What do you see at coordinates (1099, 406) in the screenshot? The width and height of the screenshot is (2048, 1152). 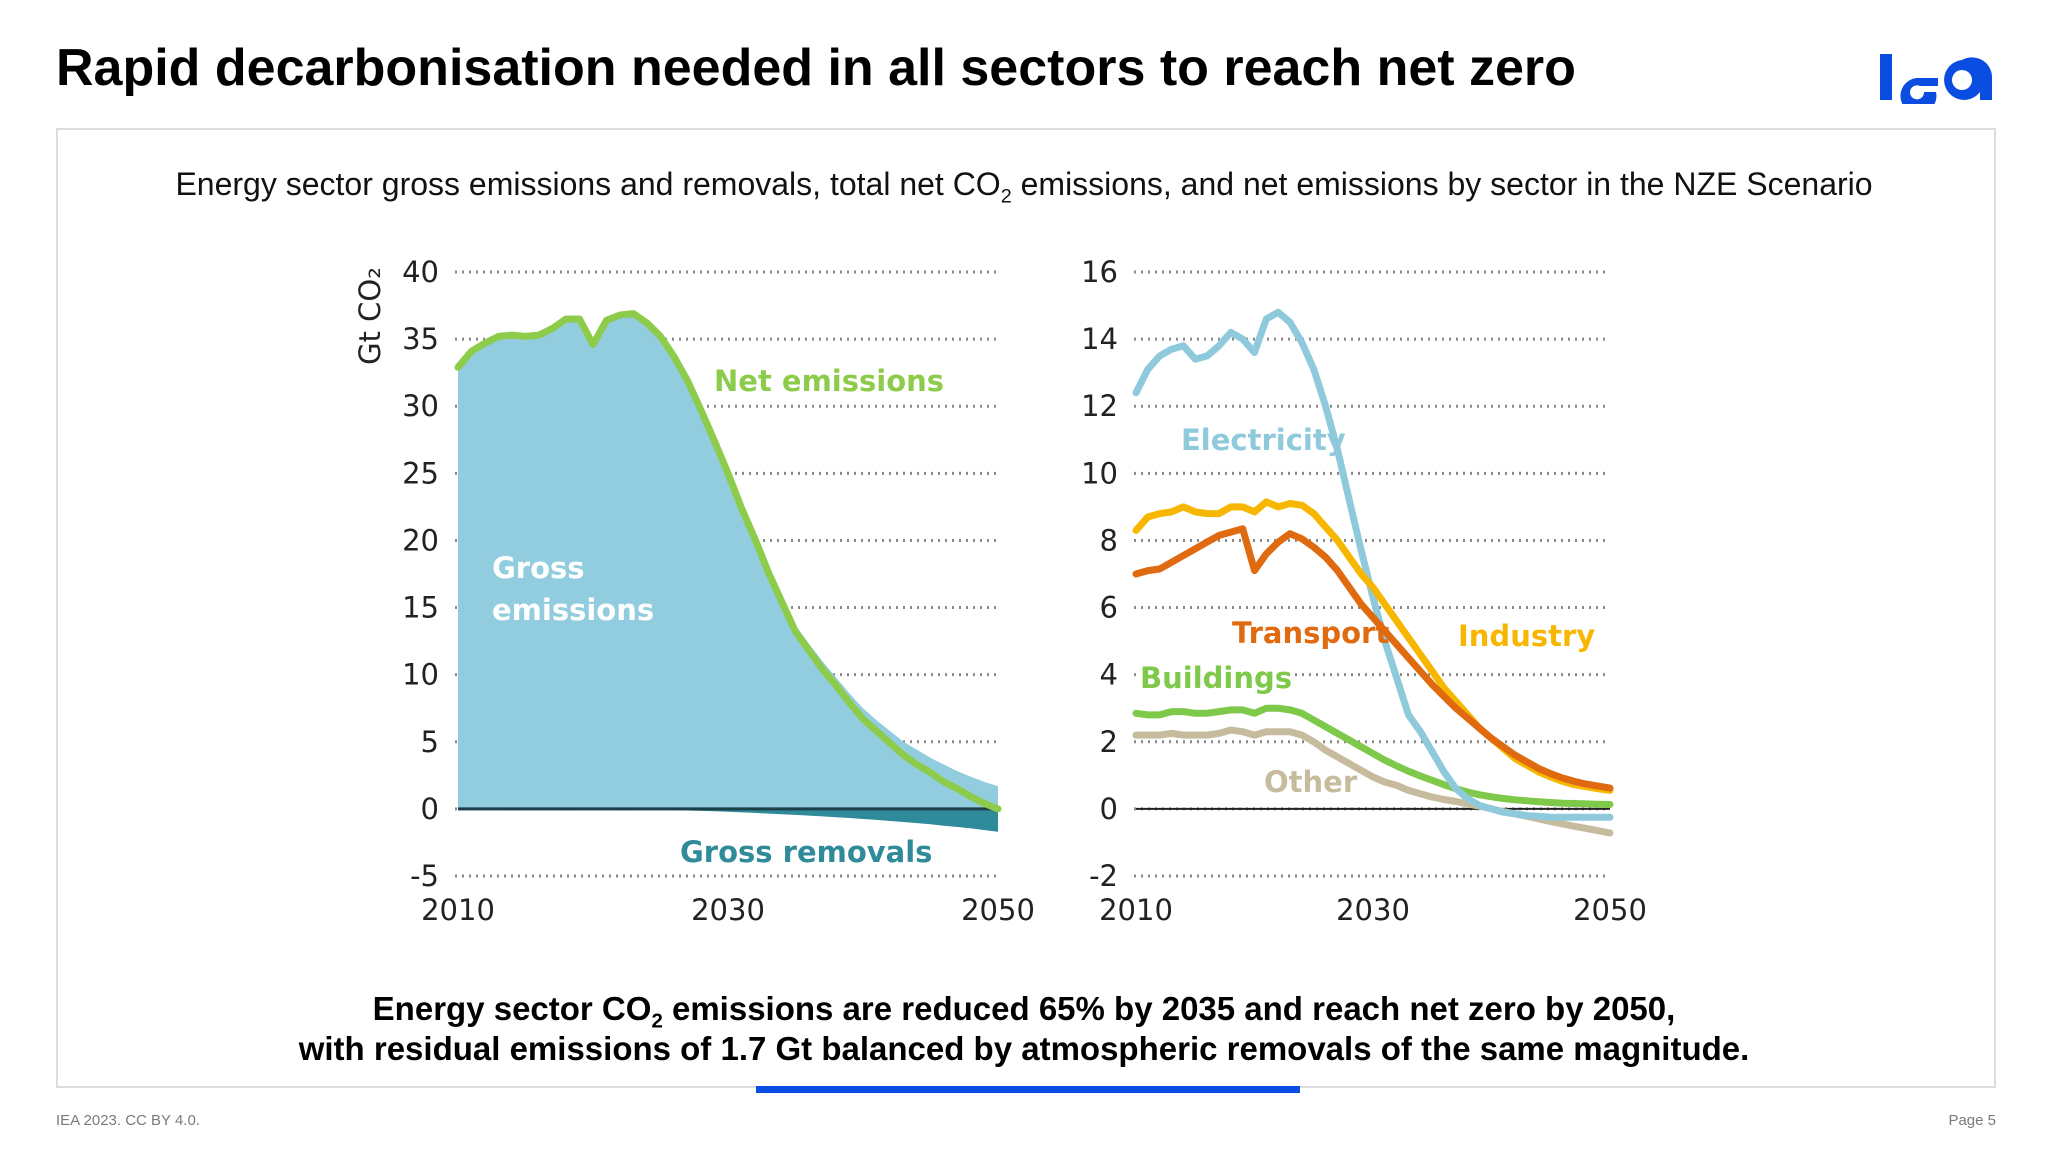 I see `right-y-tick: 12` at bounding box center [1099, 406].